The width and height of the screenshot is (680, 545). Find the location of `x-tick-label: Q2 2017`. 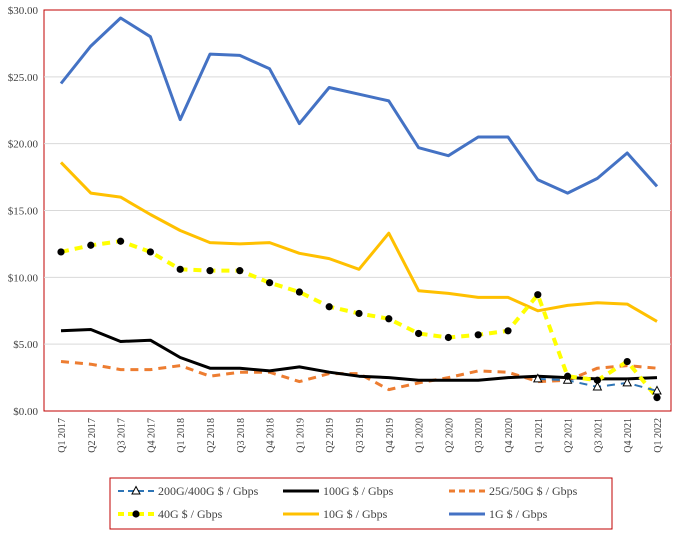

x-tick-label: Q2 2017 is located at coordinates (92, 435).